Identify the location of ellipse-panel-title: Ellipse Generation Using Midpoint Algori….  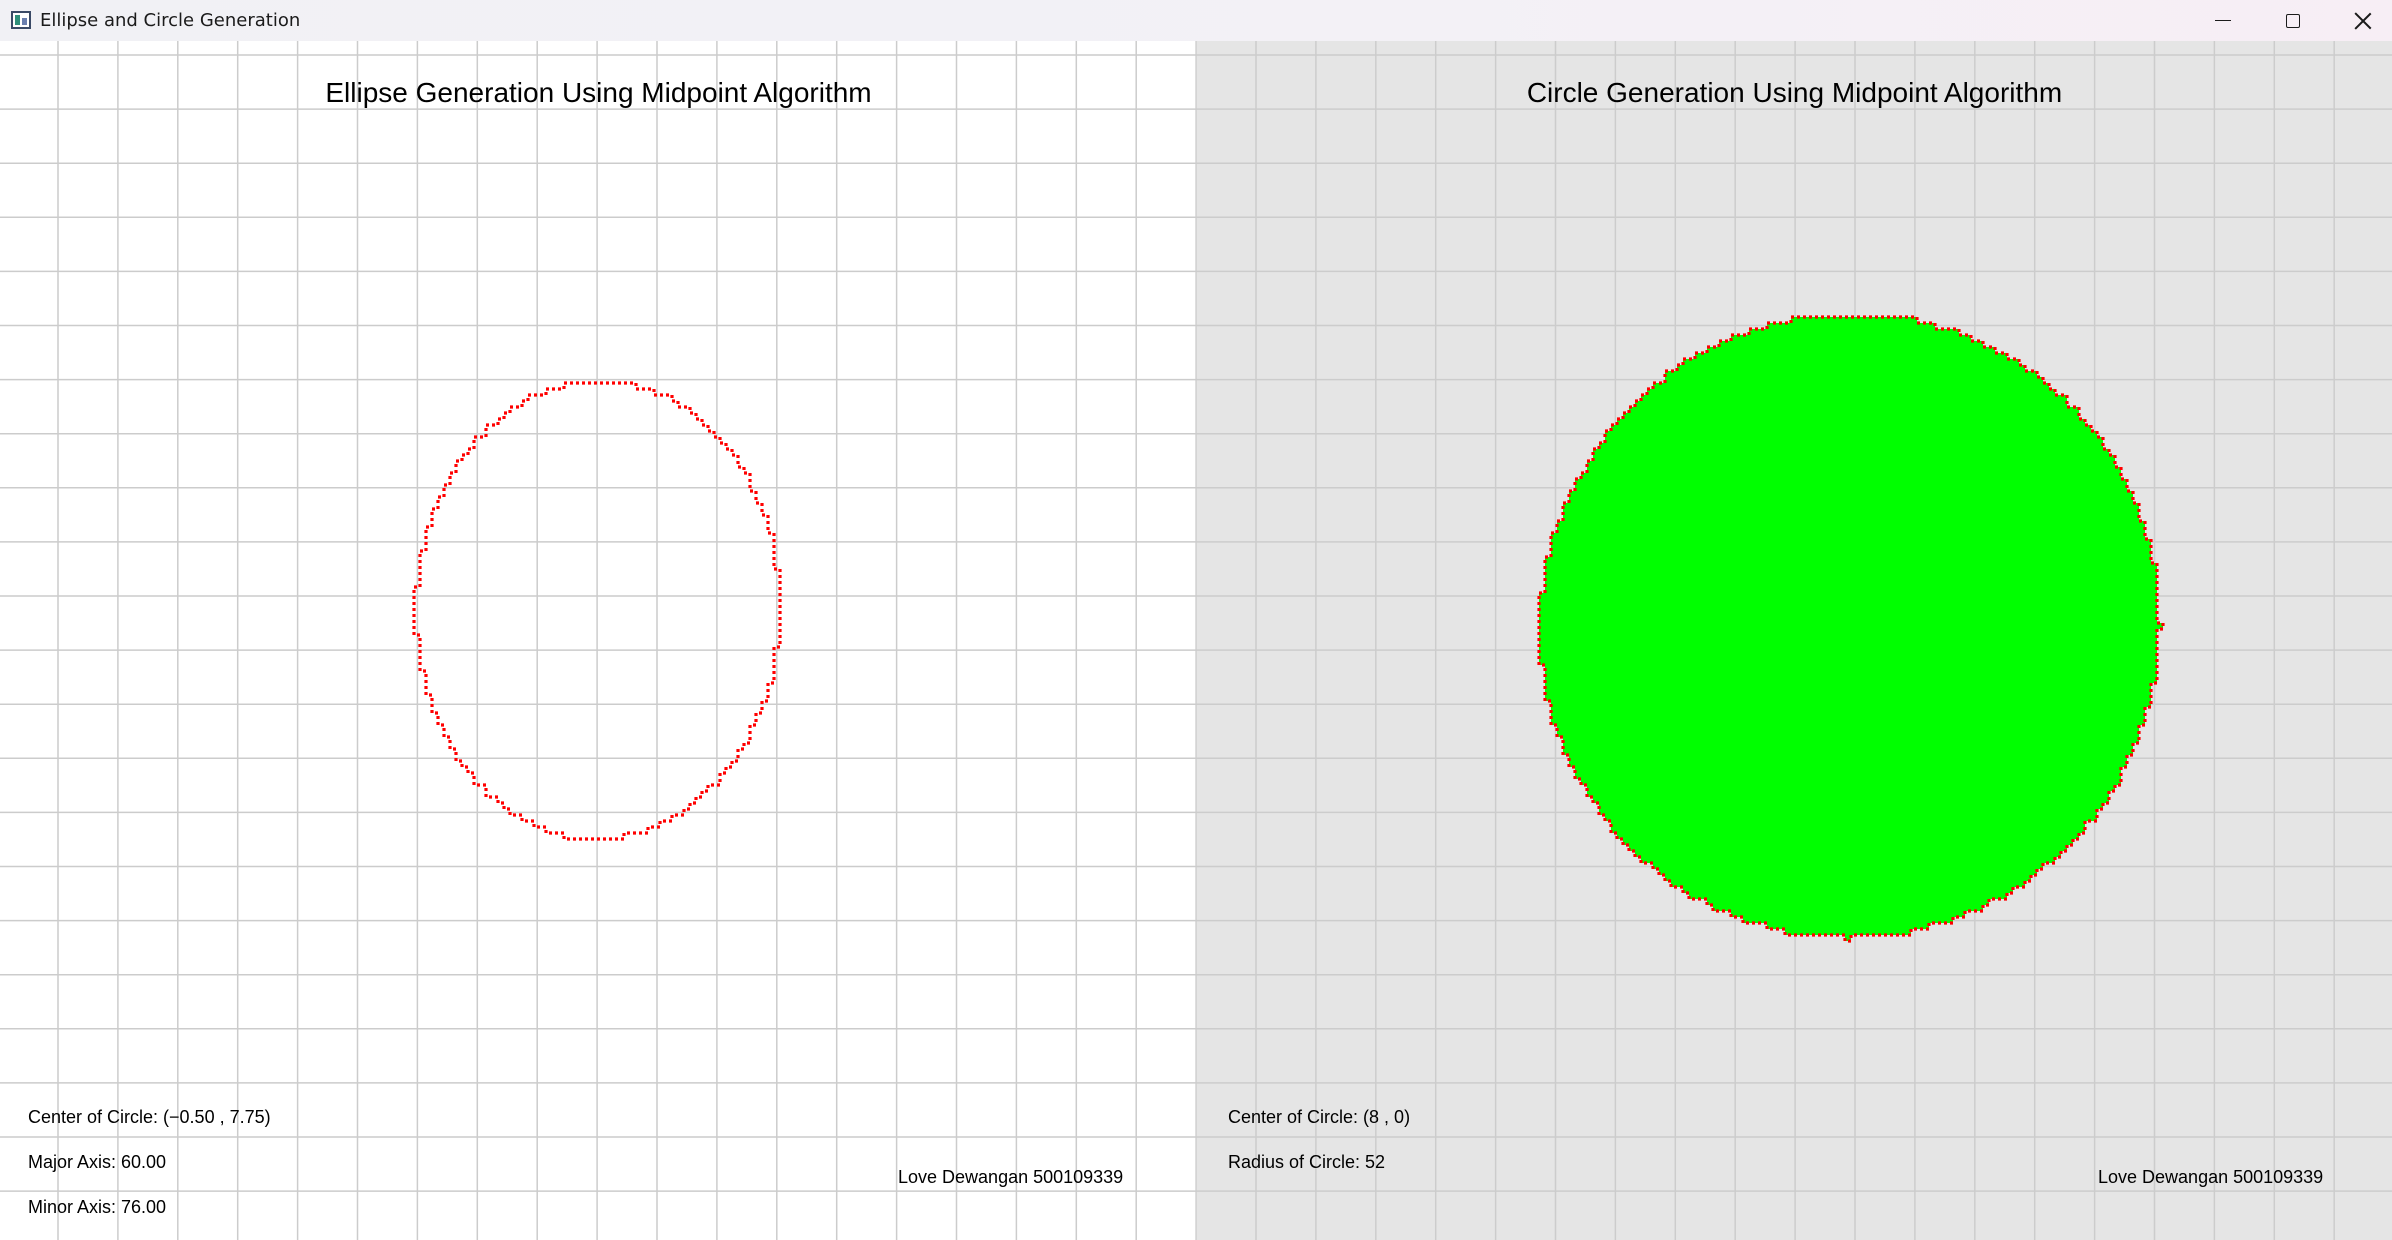
(598, 92).